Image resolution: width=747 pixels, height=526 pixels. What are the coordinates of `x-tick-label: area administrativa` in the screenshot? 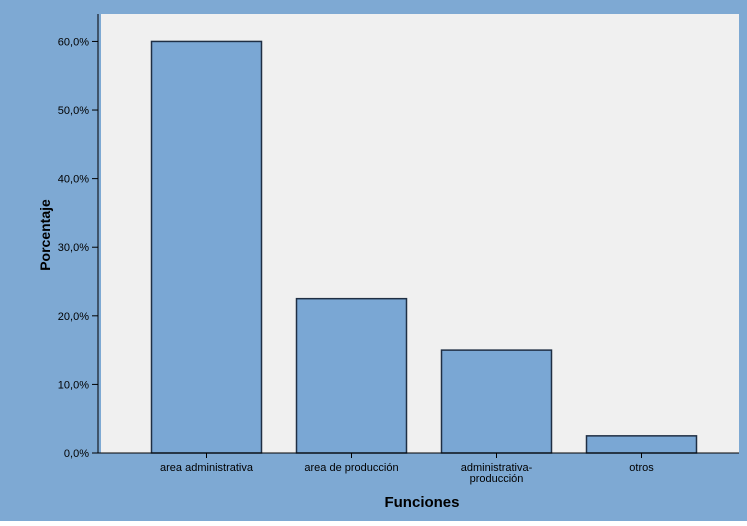 It's located at (207, 468).